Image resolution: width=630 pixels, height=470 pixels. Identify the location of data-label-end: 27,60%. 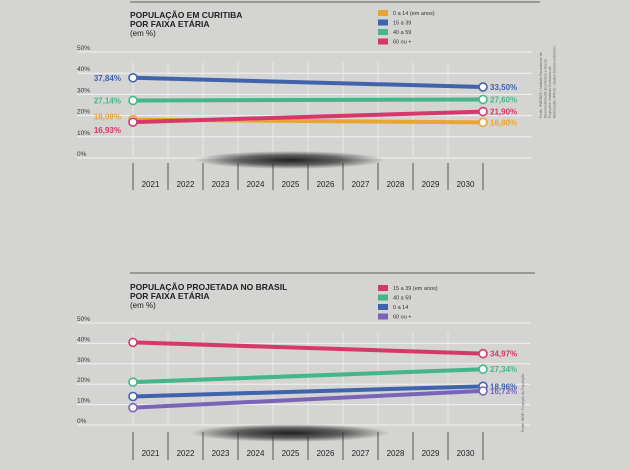
(503, 99).